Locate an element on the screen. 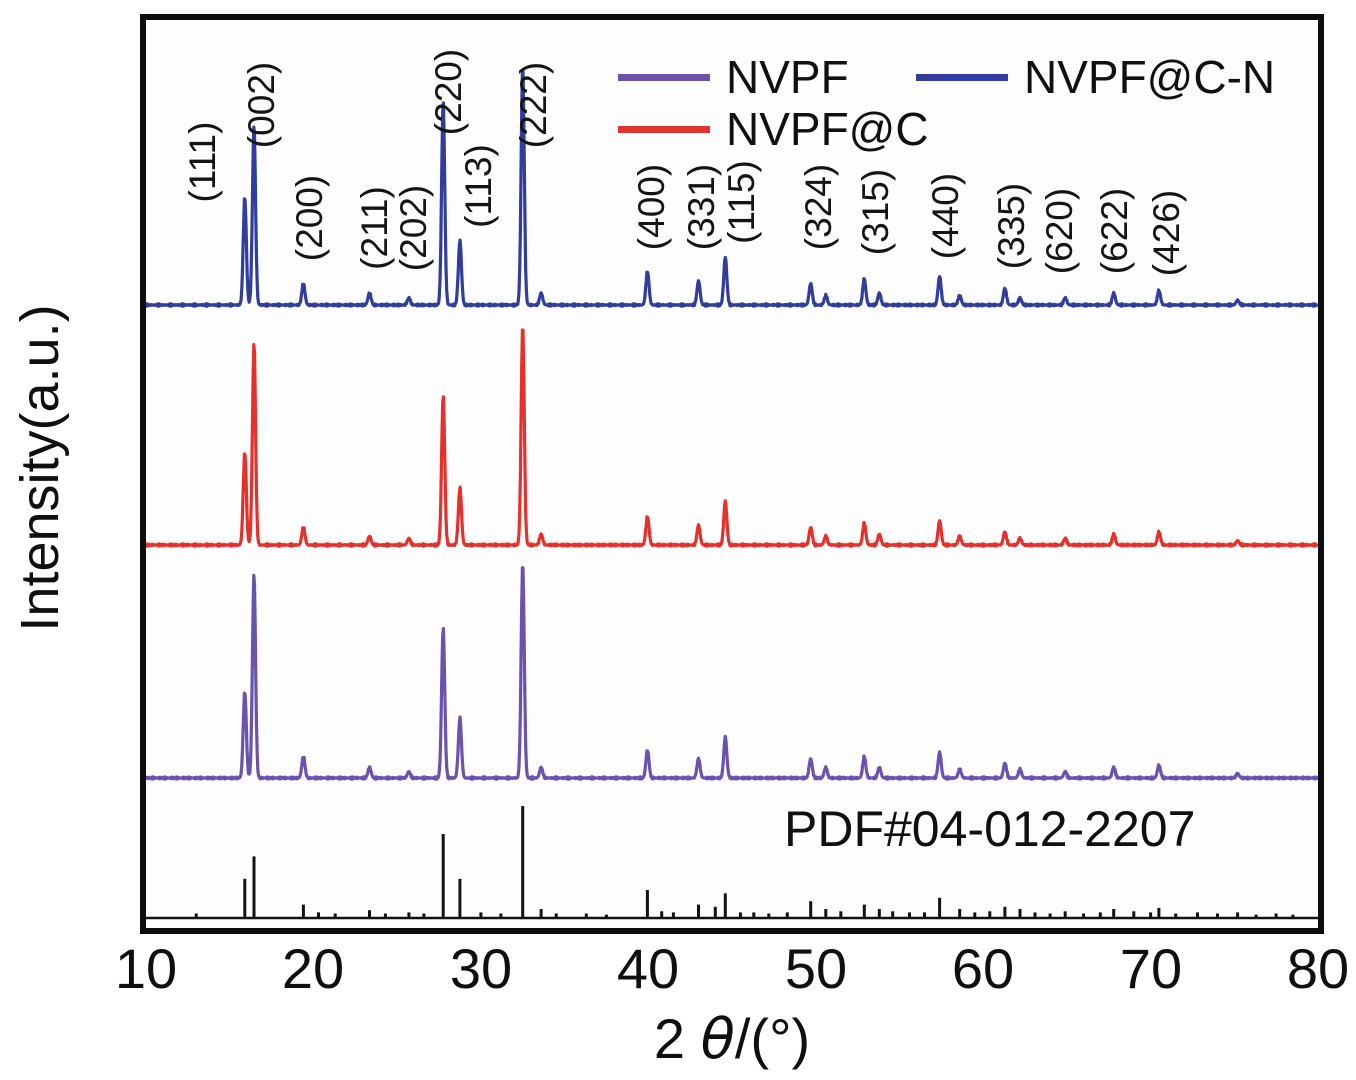 The image size is (1356, 1080). x-axis-label-pre: 2 is located at coordinates (677, 1038).